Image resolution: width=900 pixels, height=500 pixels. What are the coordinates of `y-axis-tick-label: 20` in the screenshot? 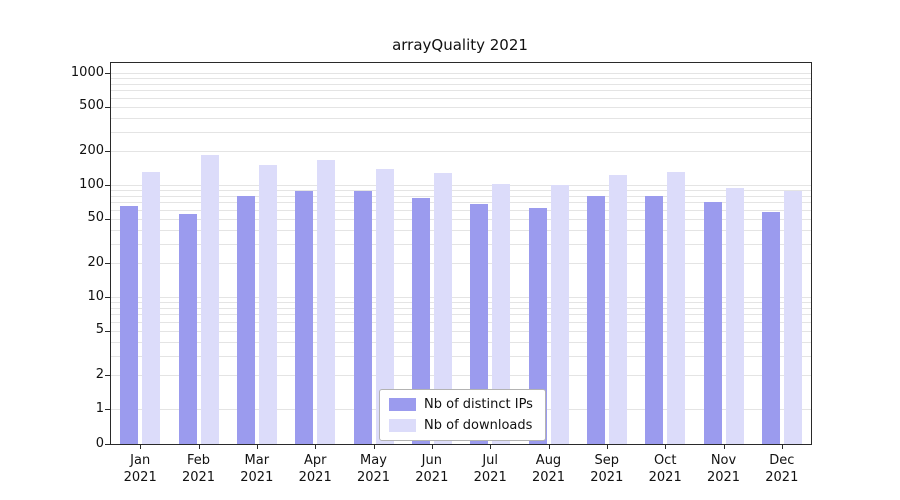 It's located at (95, 262).